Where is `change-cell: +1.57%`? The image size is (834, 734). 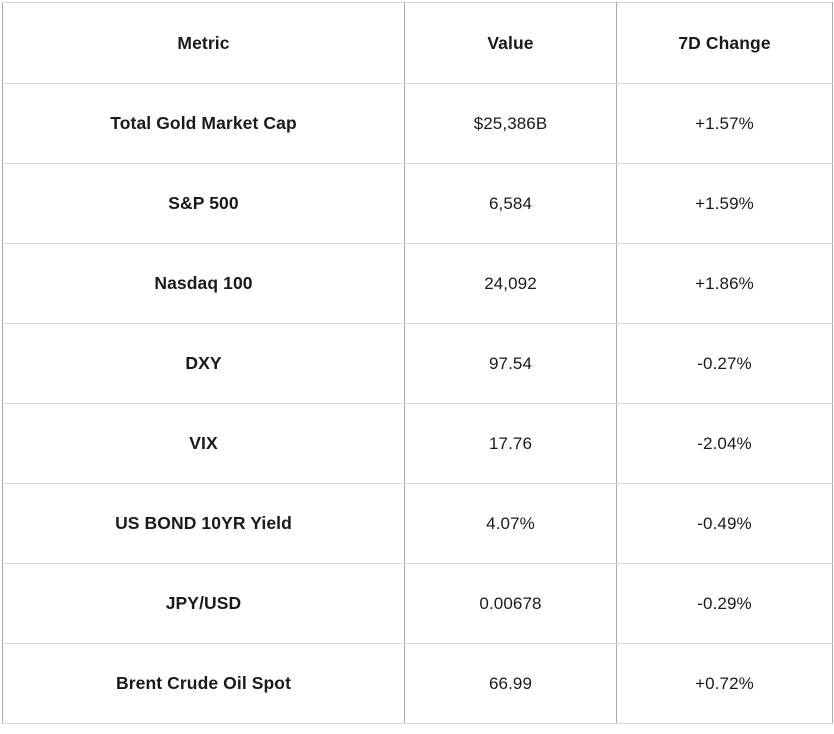
change-cell: +1.57% is located at coordinates (724, 123).